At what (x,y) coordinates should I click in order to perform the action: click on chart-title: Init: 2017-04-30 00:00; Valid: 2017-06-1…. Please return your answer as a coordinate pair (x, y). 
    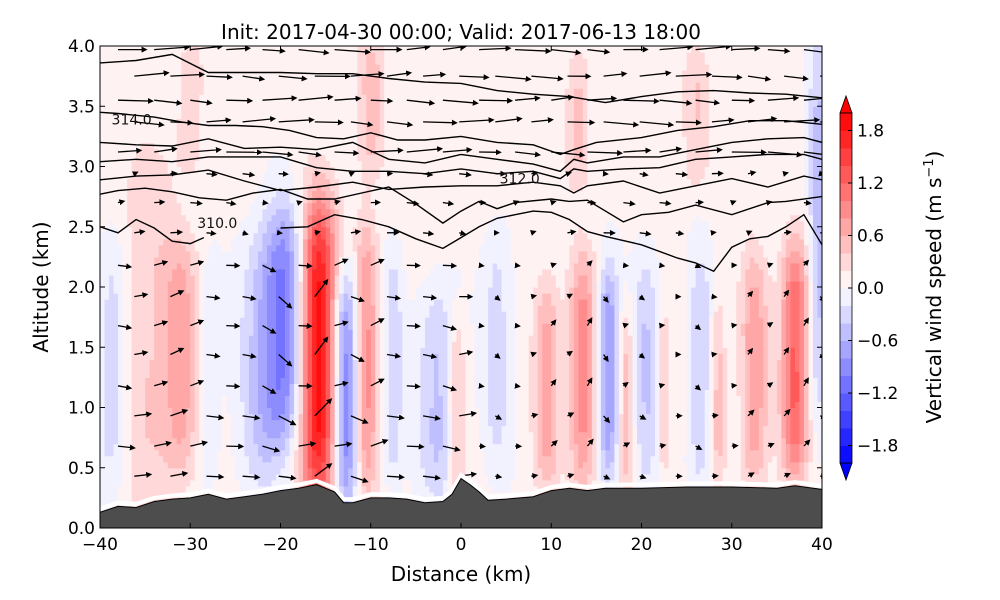
    Looking at the image, I should click on (461, 32).